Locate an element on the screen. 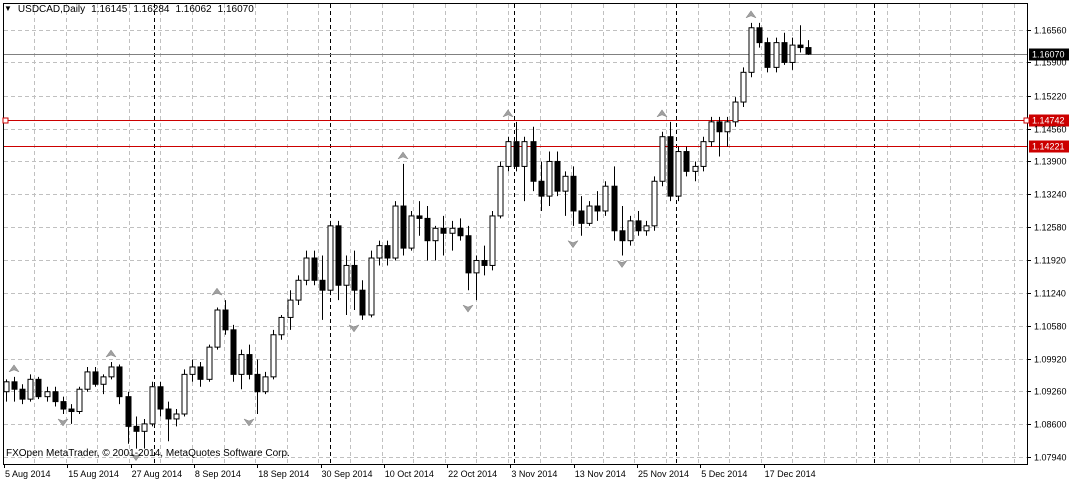 The height and width of the screenshot is (483, 1072). price-tick-label: 1.07940 is located at coordinates (1050, 458).